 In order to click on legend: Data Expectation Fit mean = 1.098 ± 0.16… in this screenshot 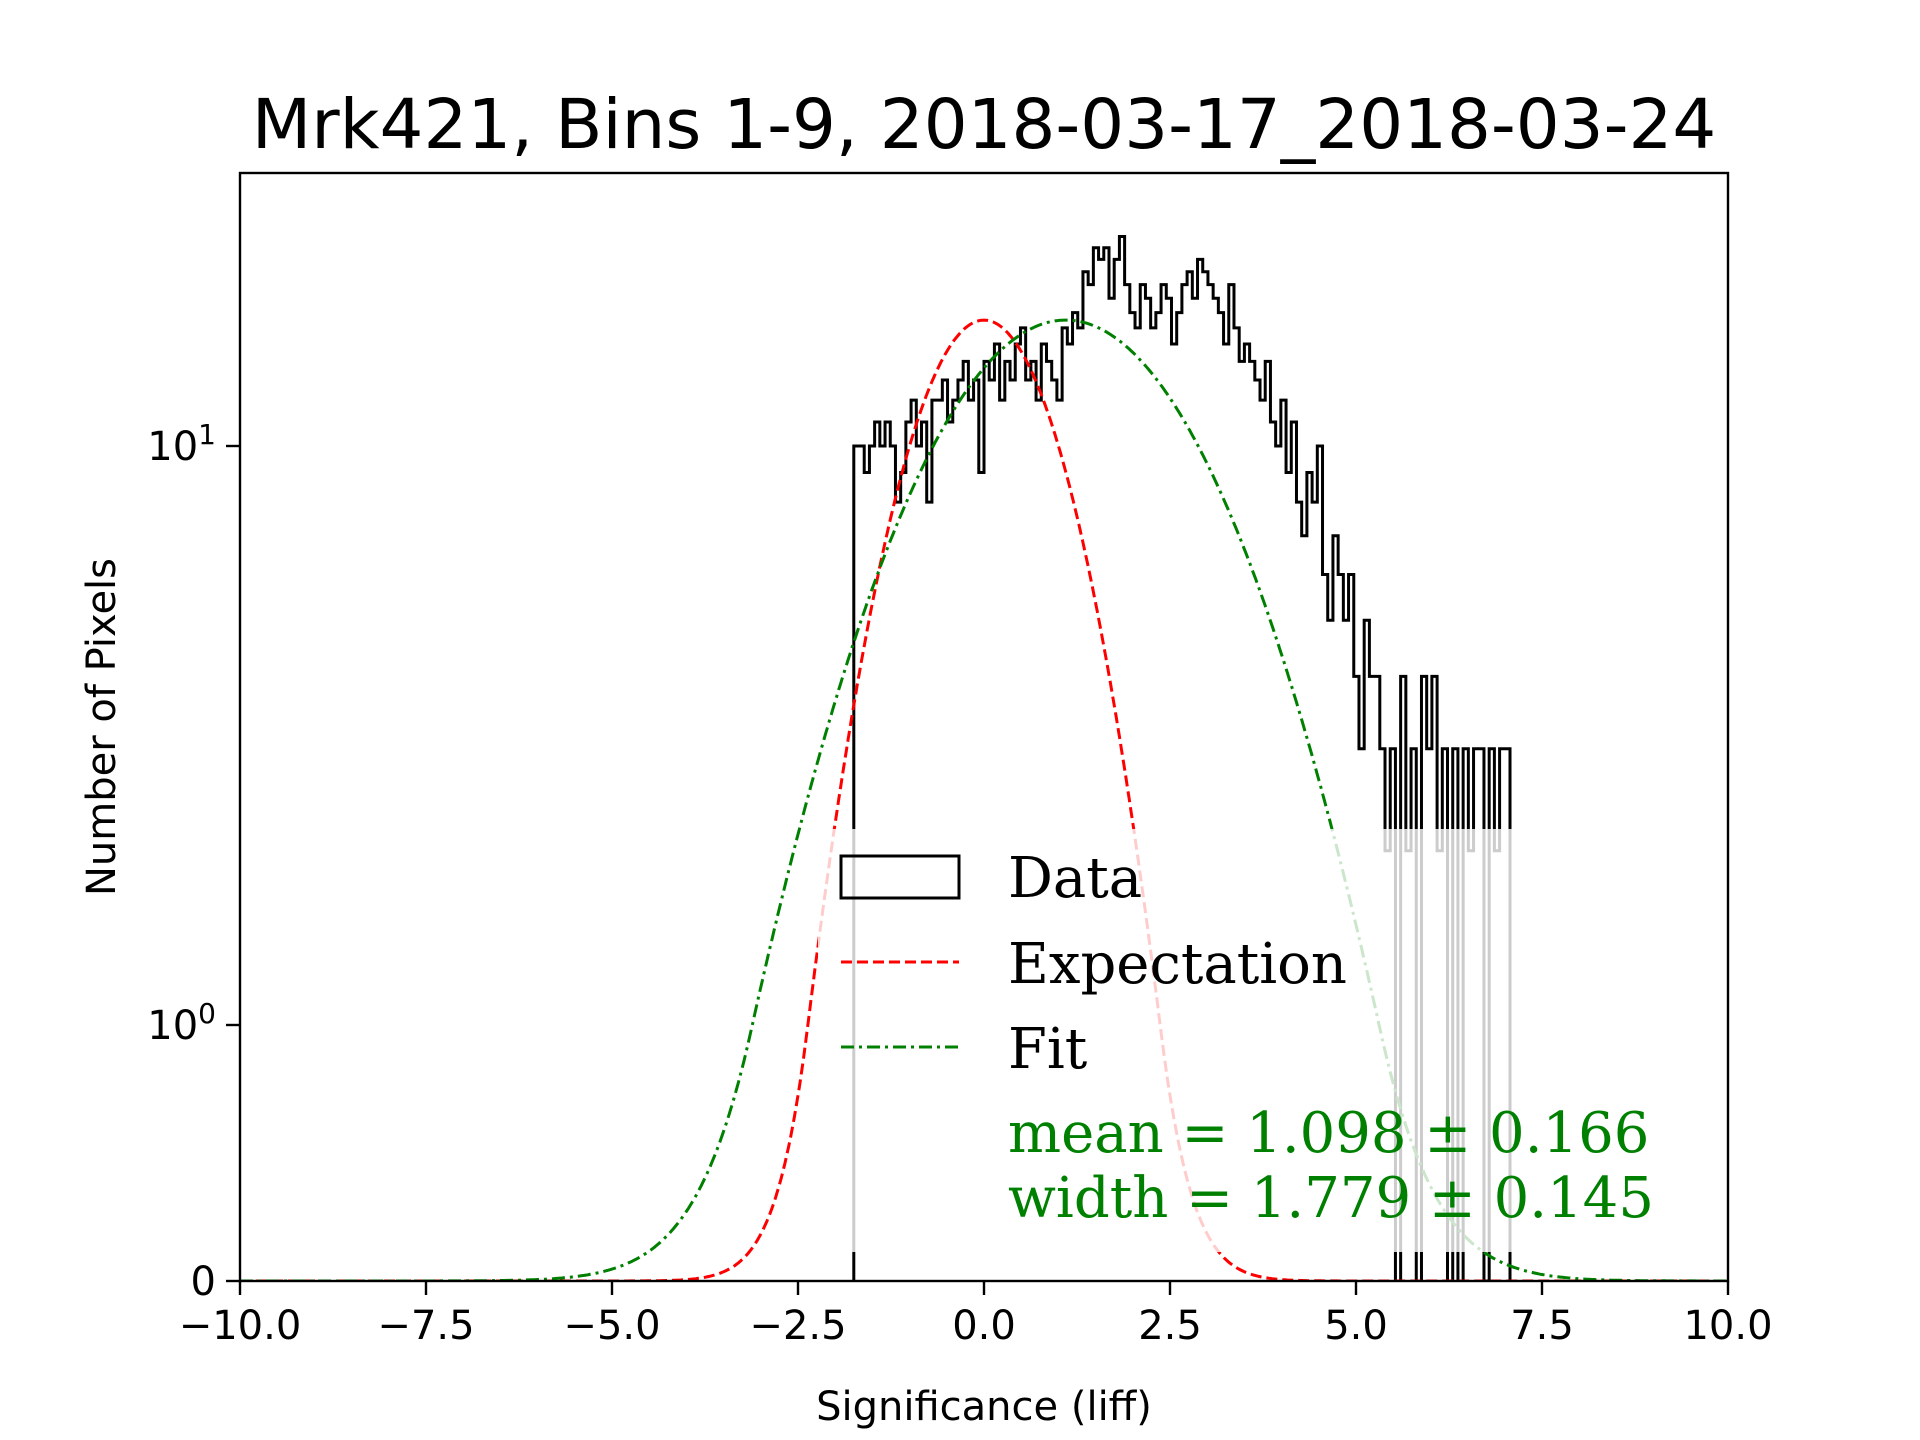, I will do `click(1269, 1040)`.